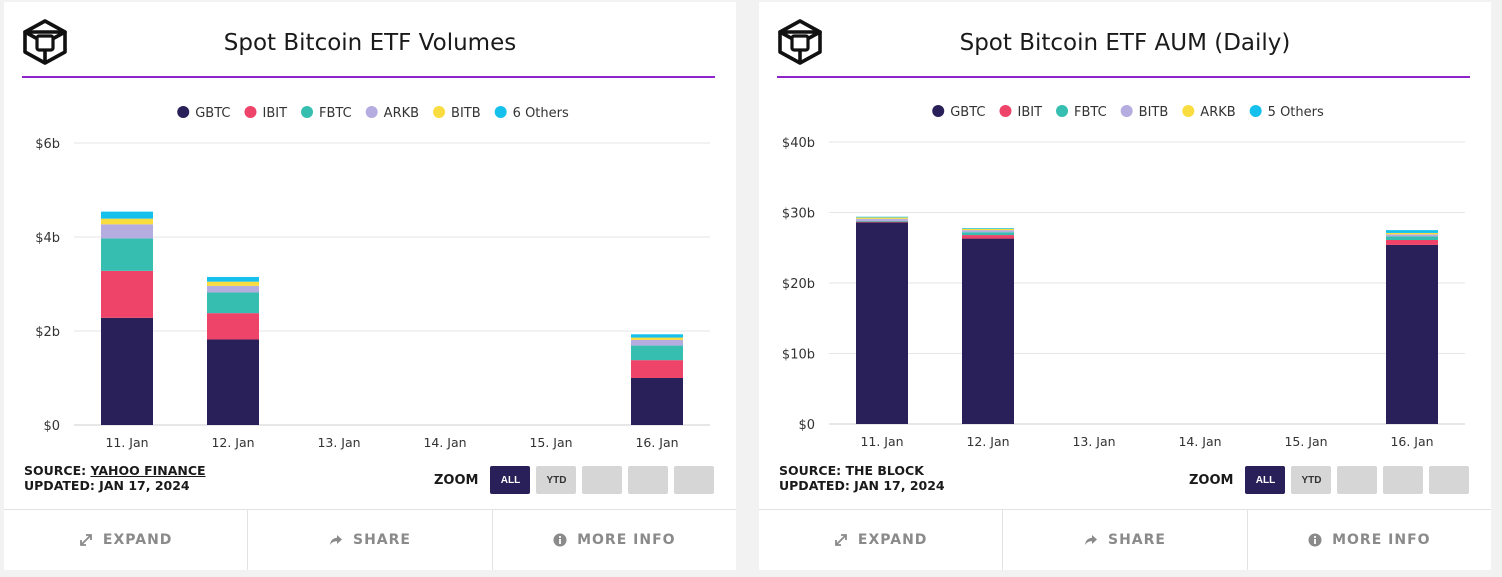  Describe the element at coordinates (1315, 540) in the screenshot. I see `info-icon` at that location.